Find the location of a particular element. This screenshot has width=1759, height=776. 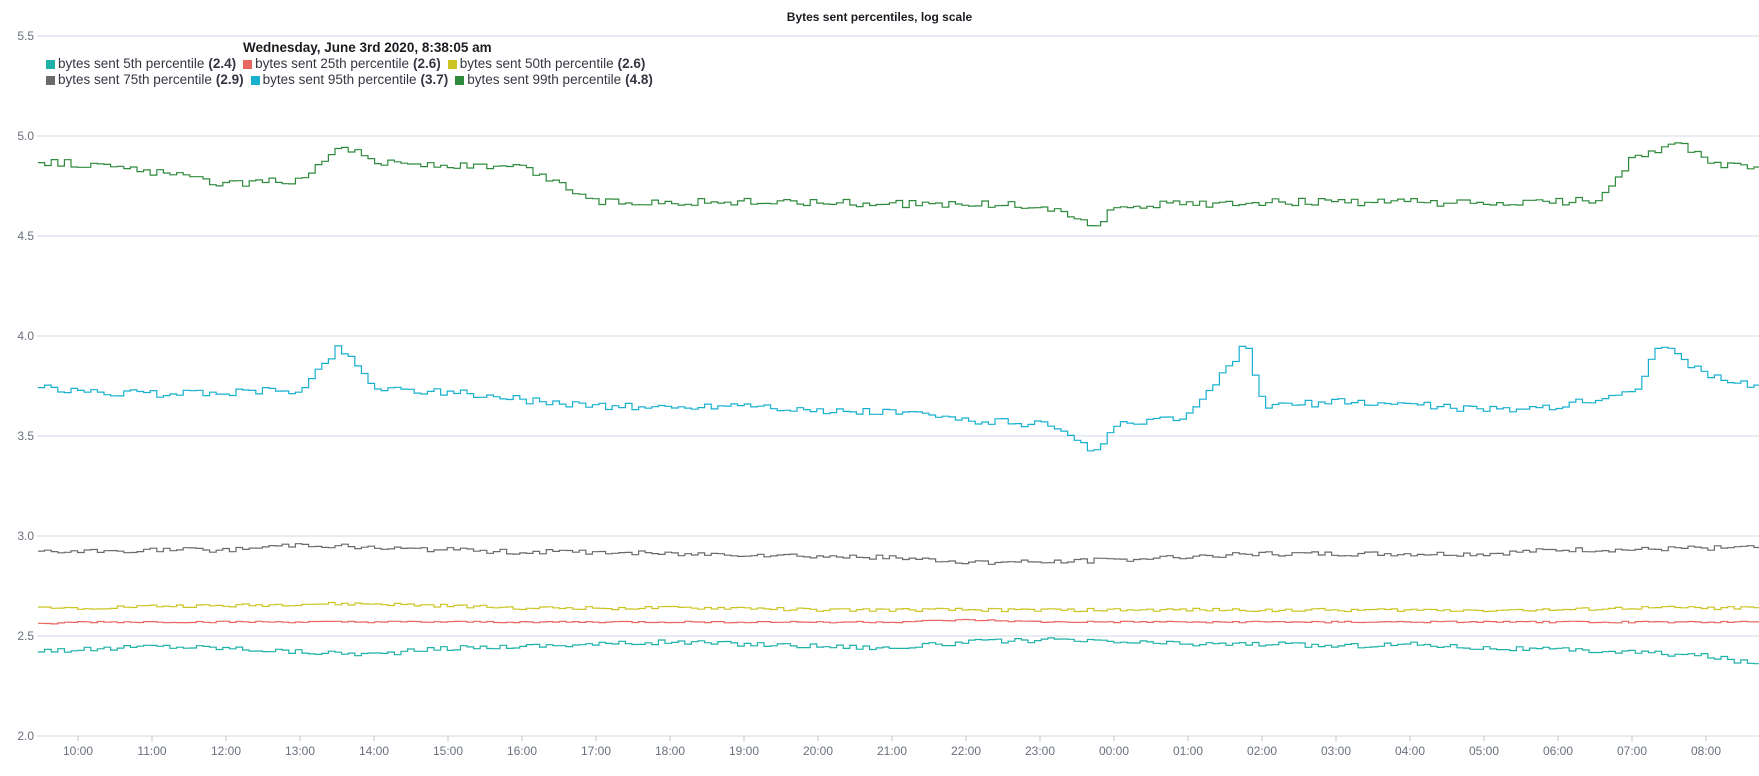

x-tick-label: 10:00 is located at coordinates (78, 751).